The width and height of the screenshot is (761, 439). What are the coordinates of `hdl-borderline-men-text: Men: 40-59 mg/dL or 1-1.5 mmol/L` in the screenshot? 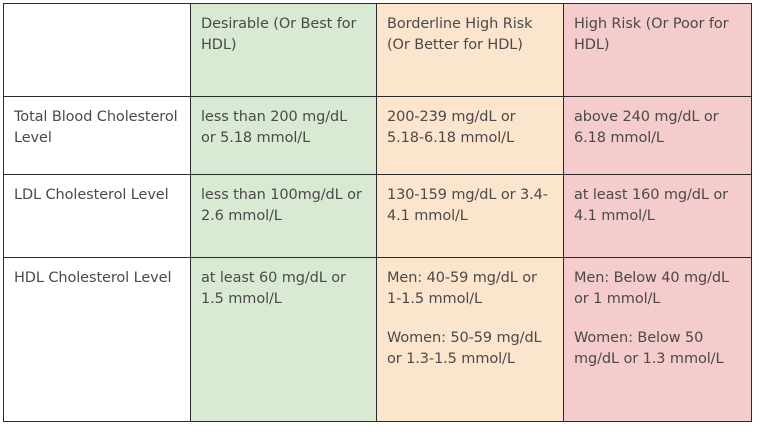 It's located at (462, 288).